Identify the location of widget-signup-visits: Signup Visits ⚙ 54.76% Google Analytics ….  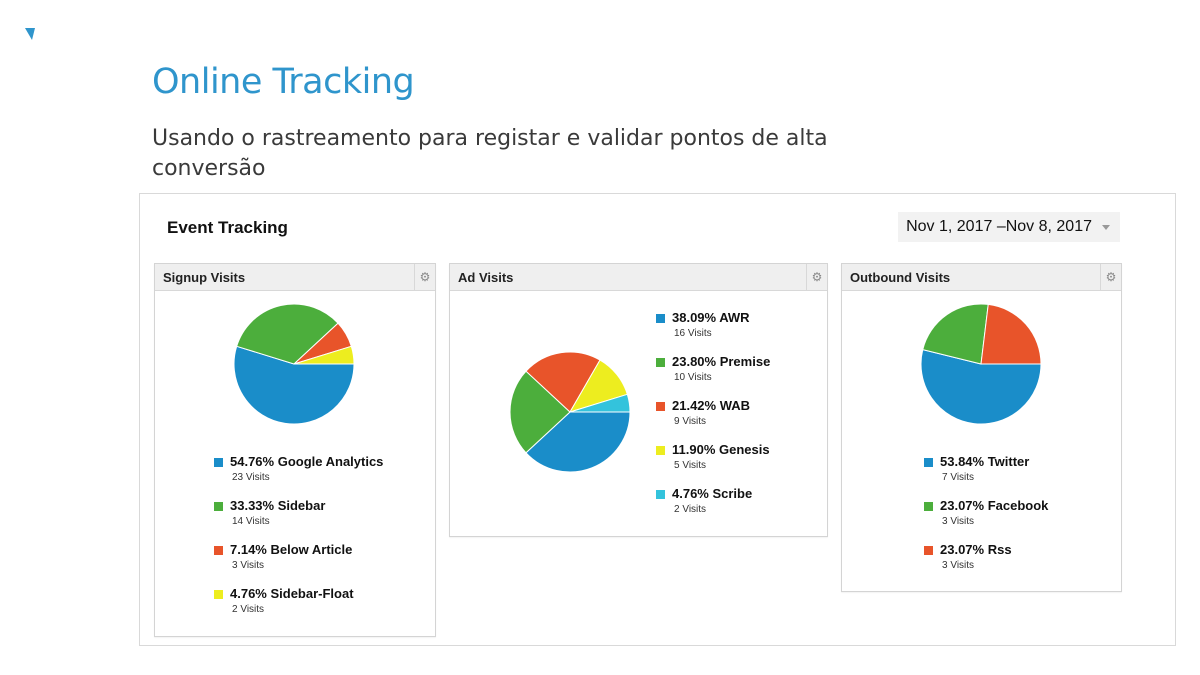
(295, 450).